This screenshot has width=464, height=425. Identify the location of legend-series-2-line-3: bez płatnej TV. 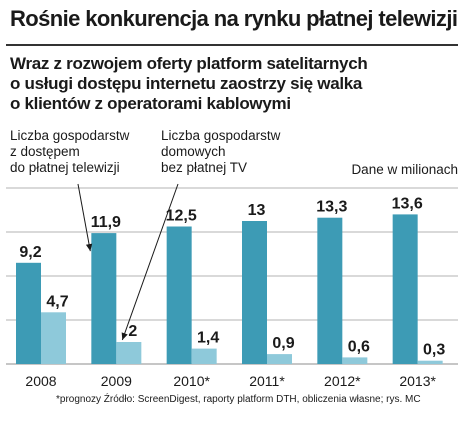
(204, 167).